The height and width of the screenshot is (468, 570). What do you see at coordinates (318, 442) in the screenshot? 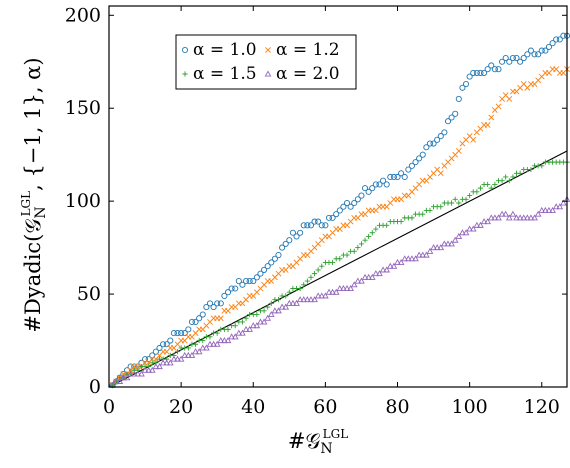
I see `x-axis-label: #𝒢NLGL` at bounding box center [318, 442].